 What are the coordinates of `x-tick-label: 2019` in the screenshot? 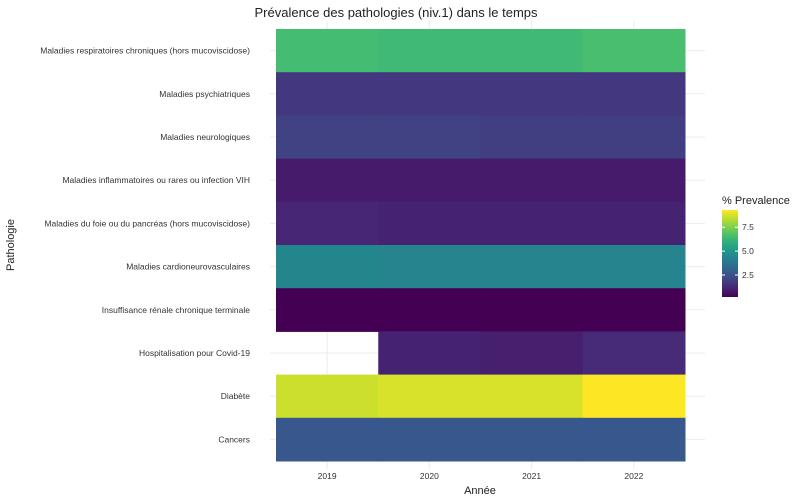 It's located at (327, 476).